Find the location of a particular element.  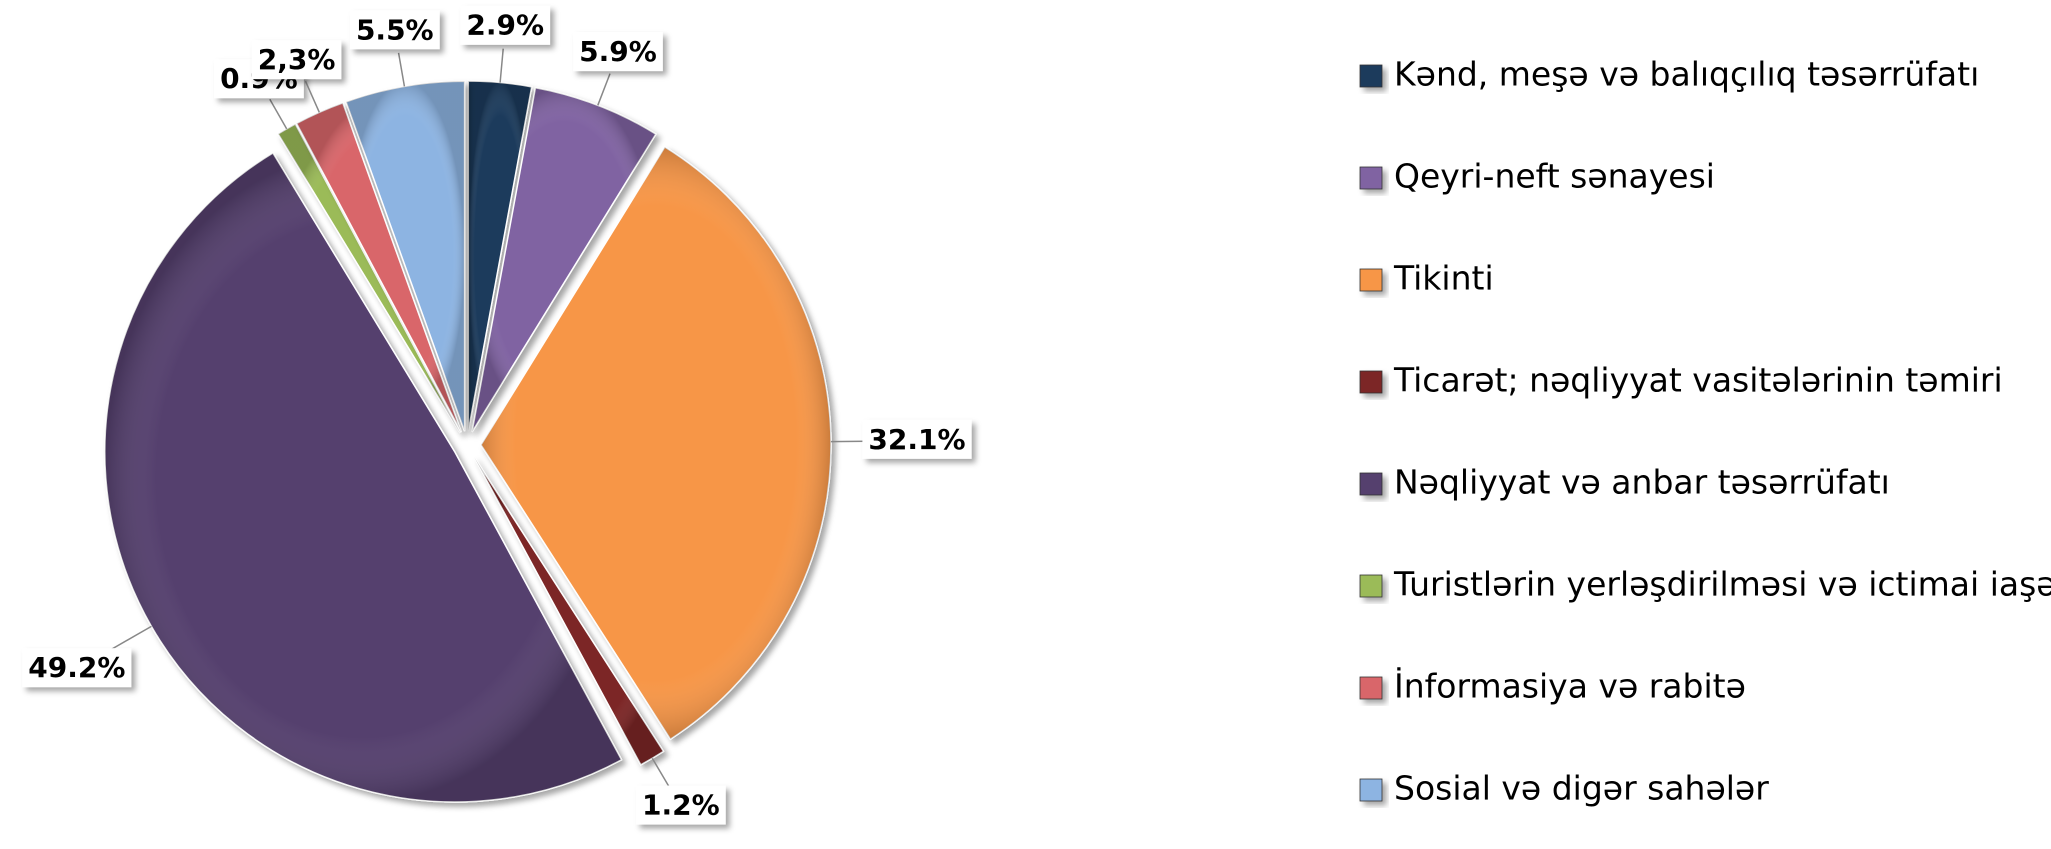

data-label: 49.2% is located at coordinates (77, 668).